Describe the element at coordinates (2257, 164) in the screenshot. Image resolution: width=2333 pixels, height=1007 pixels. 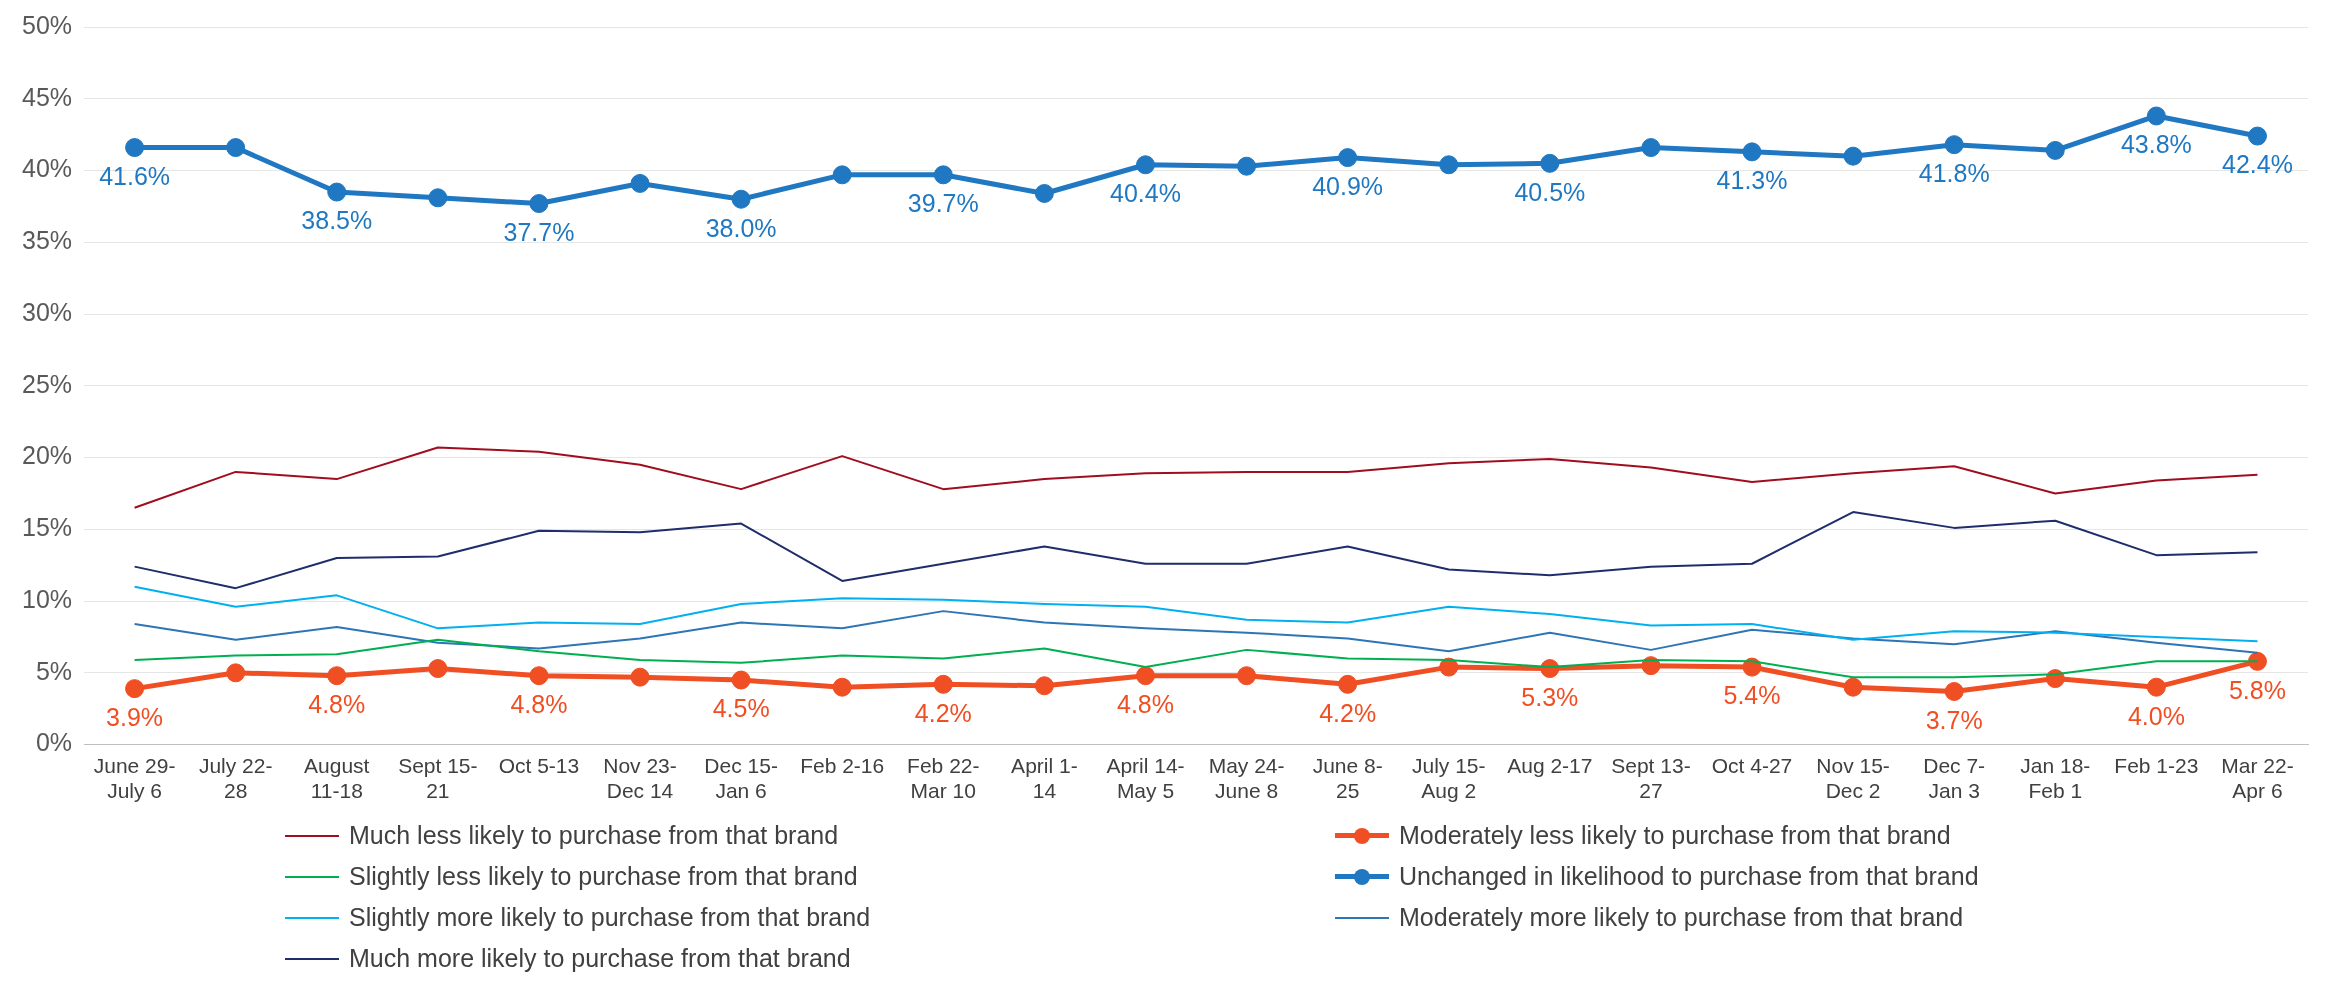
I see `data-label: 42.4%` at that location.